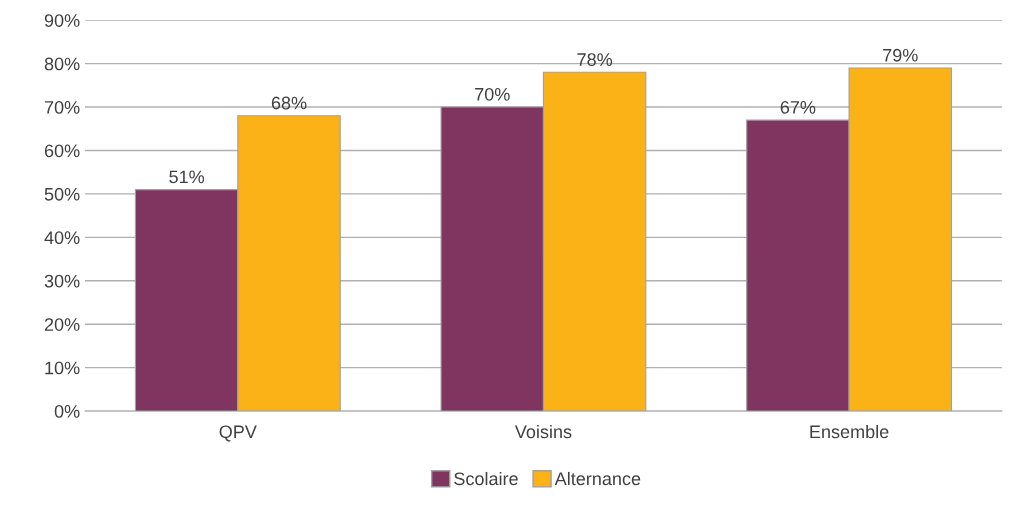  Describe the element at coordinates (849, 431) in the screenshot. I see `x-tick-label: Ensemble` at that location.